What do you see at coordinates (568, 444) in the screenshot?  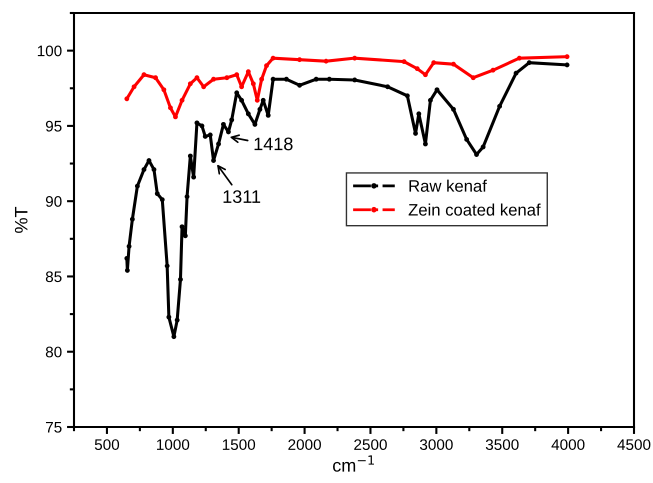 I see `x-tick-label: 4000` at bounding box center [568, 444].